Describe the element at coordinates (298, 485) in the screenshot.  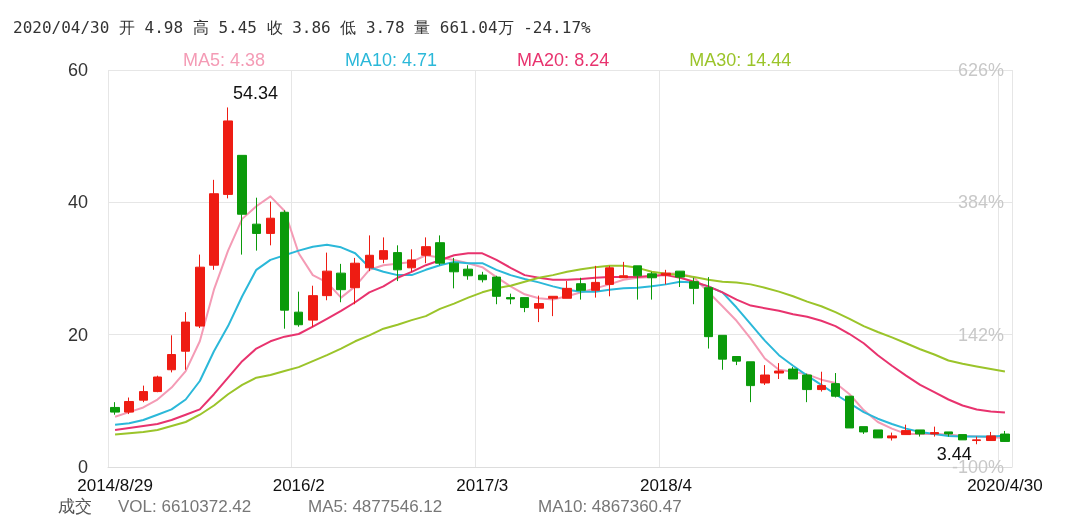
I see `x-tick-label: 2016/2` at that location.